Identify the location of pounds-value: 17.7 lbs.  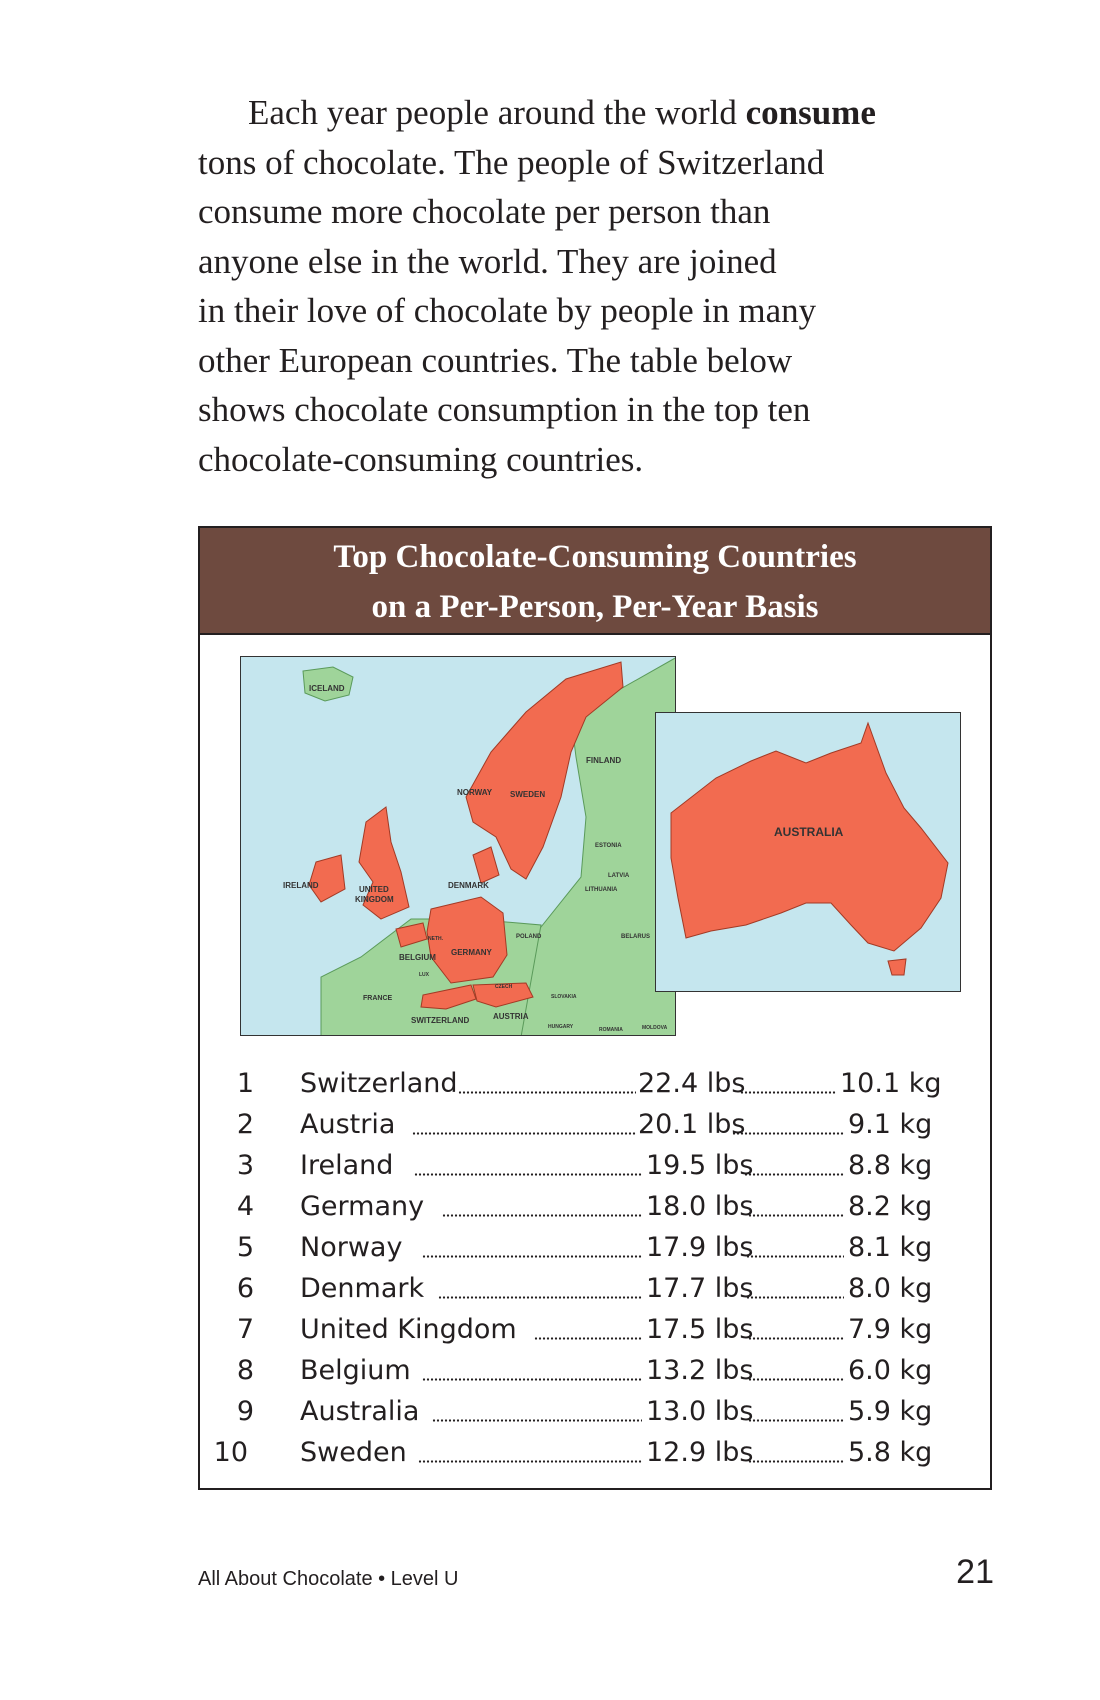
(700, 1288).